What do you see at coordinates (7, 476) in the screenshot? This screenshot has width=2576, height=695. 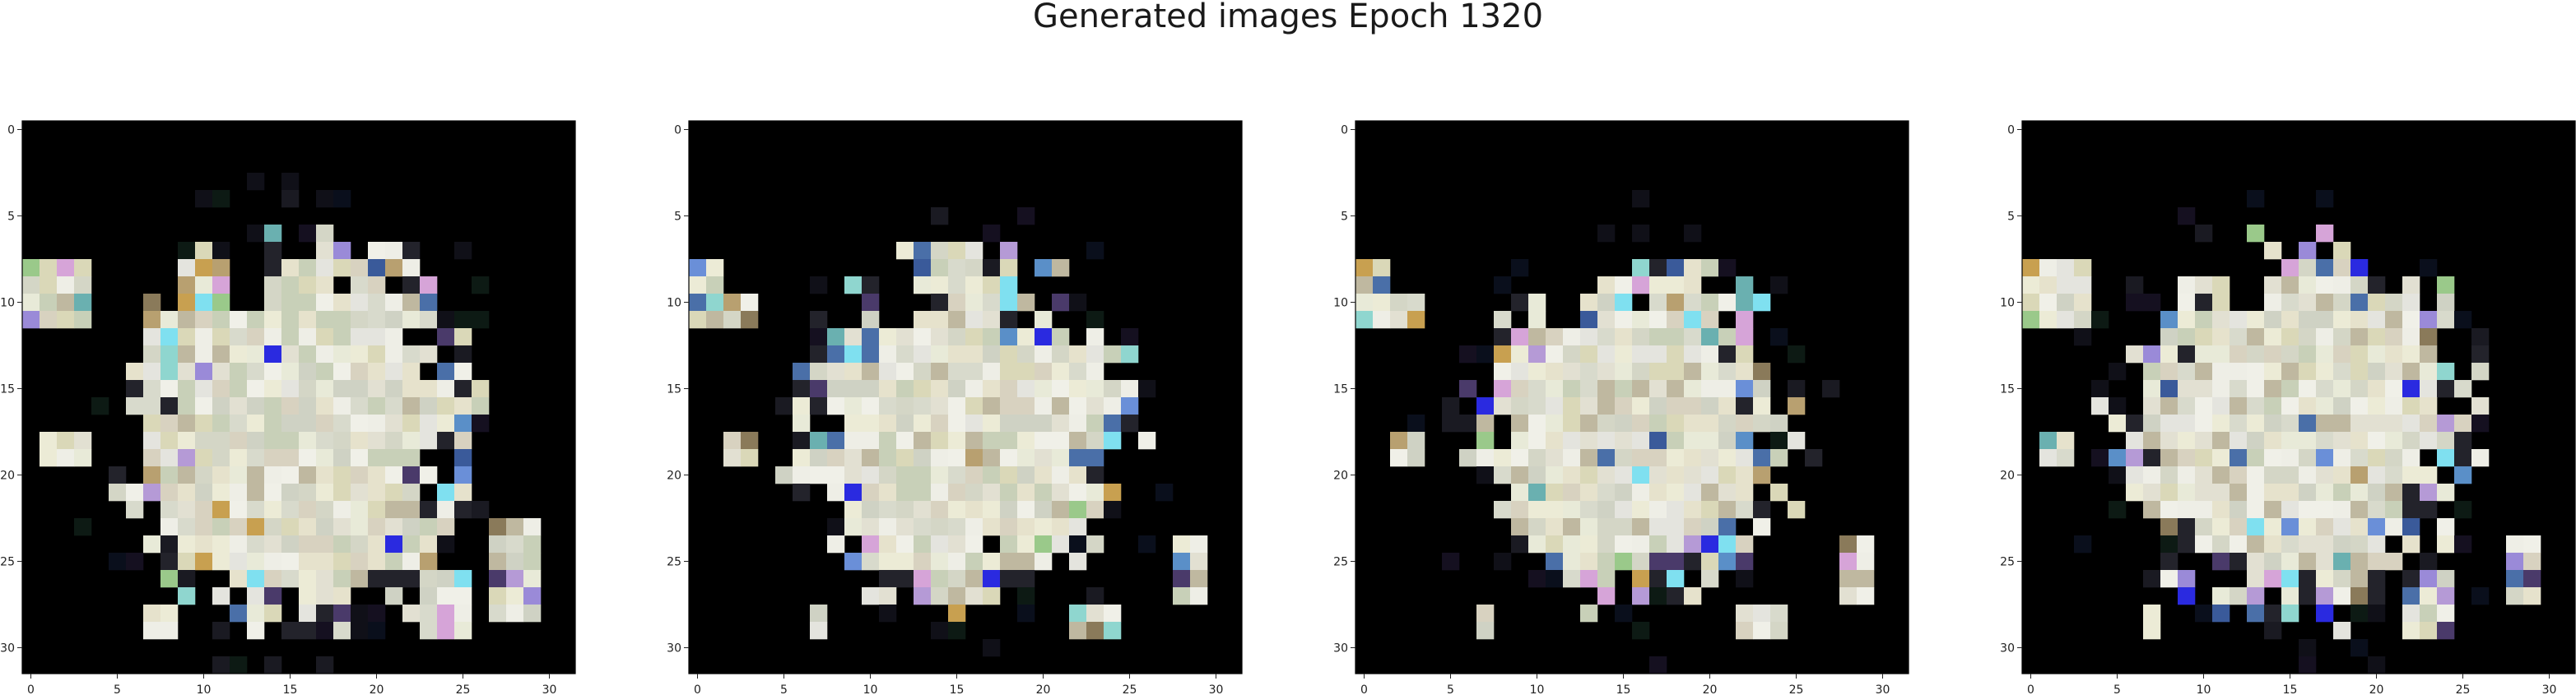 I see `y-tick-label: 20` at bounding box center [7, 476].